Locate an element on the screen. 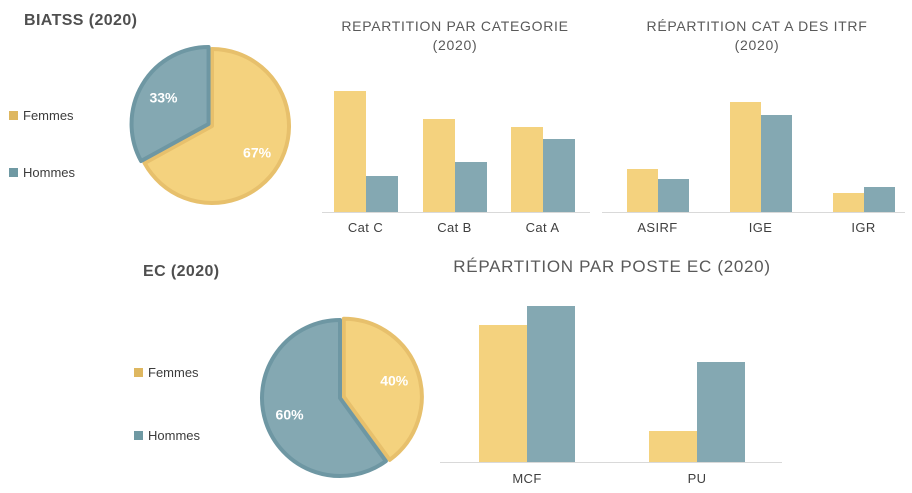 The height and width of the screenshot is (493, 912). ec-pie: 40% 60% is located at coordinates (342, 397).